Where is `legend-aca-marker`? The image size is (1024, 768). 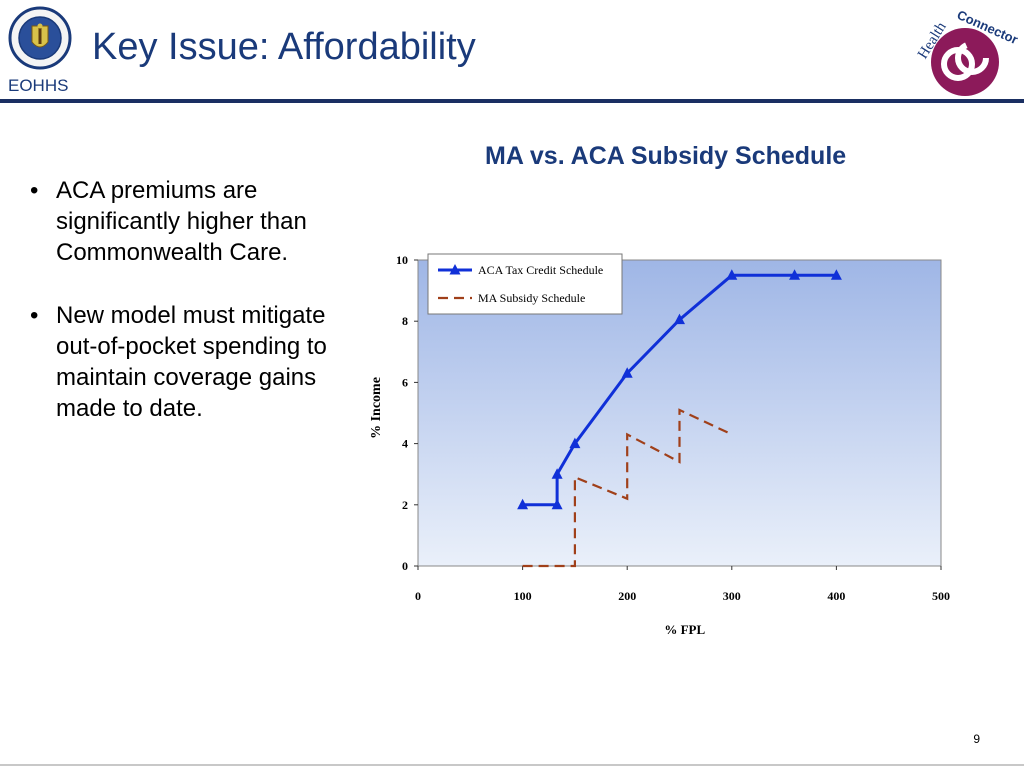 legend-aca-marker is located at coordinates (455, 269).